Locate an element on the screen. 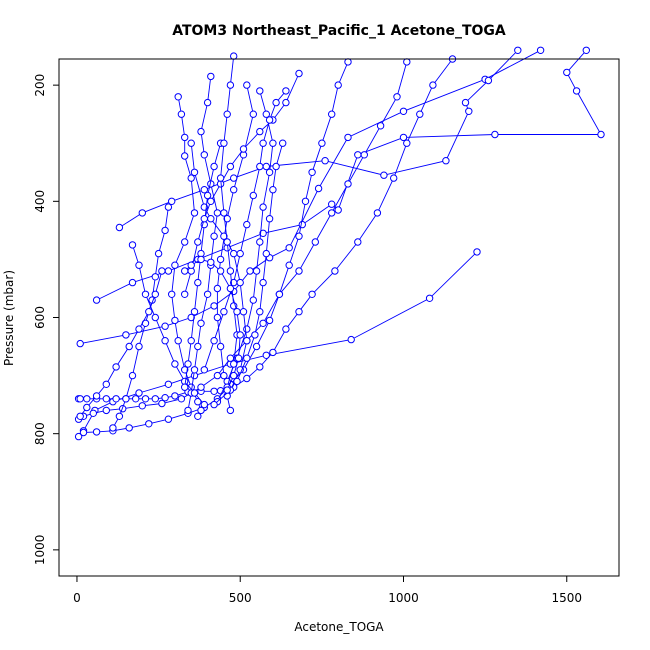 This screenshot has height=650, width=650. y-tick-label: 600 is located at coordinates (40, 317).